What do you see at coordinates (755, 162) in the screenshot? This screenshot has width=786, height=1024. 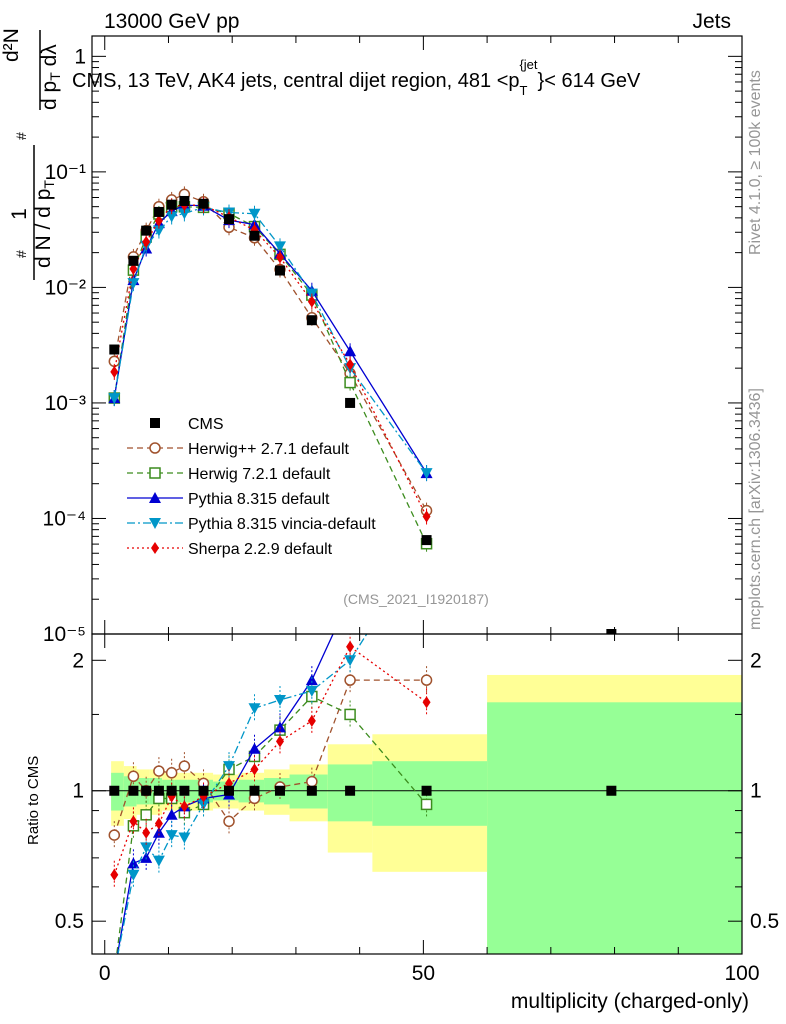 I see `rivet-label: Rivet 4.1.0, ≥ 100k events` at bounding box center [755, 162].